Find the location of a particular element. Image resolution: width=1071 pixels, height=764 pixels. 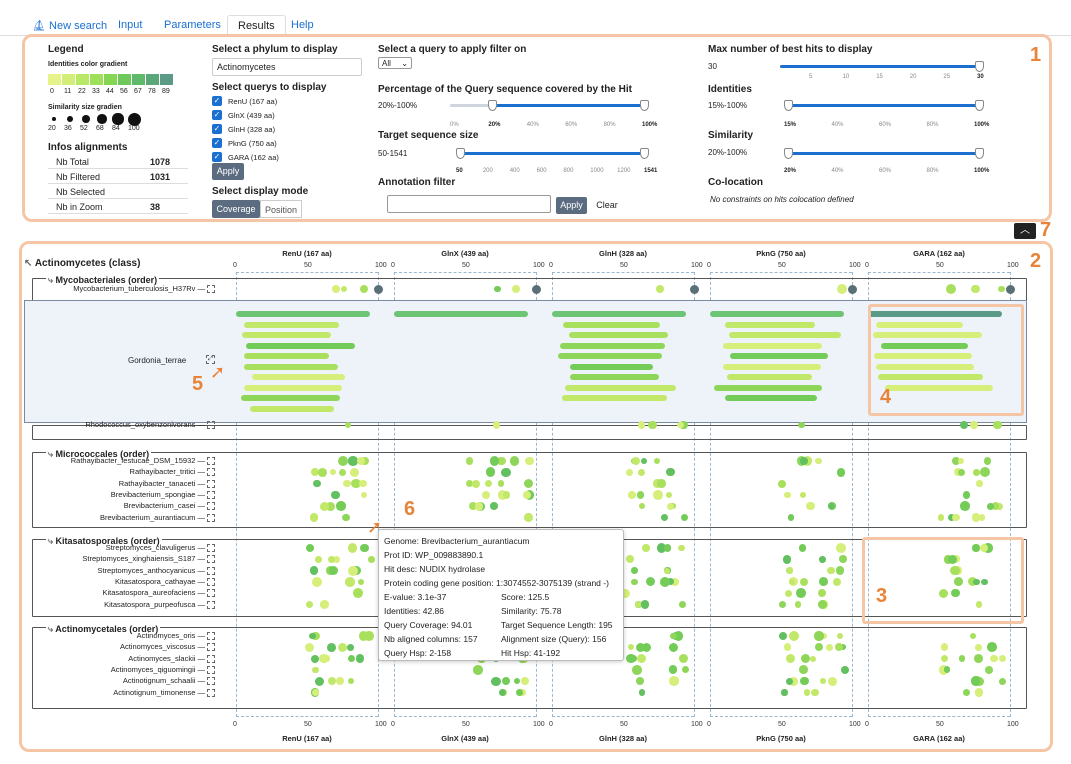

max-hits-thumb is located at coordinates (979, 66).